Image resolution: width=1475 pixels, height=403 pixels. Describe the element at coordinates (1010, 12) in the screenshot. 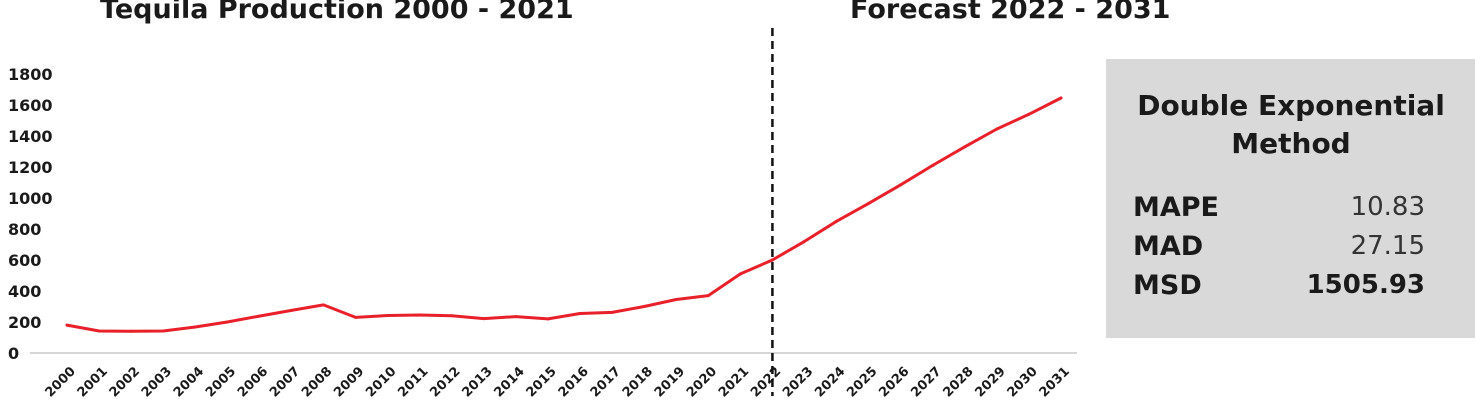

I see `chart-title-right: Forecast 2022 - 2031` at that location.